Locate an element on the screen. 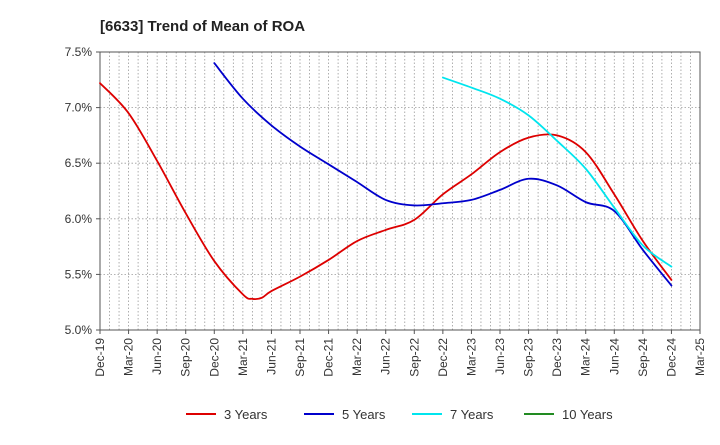 This screenshot has height=445, width=720. x-tick-label: Mar-20 is located at coordinates (129, 357).